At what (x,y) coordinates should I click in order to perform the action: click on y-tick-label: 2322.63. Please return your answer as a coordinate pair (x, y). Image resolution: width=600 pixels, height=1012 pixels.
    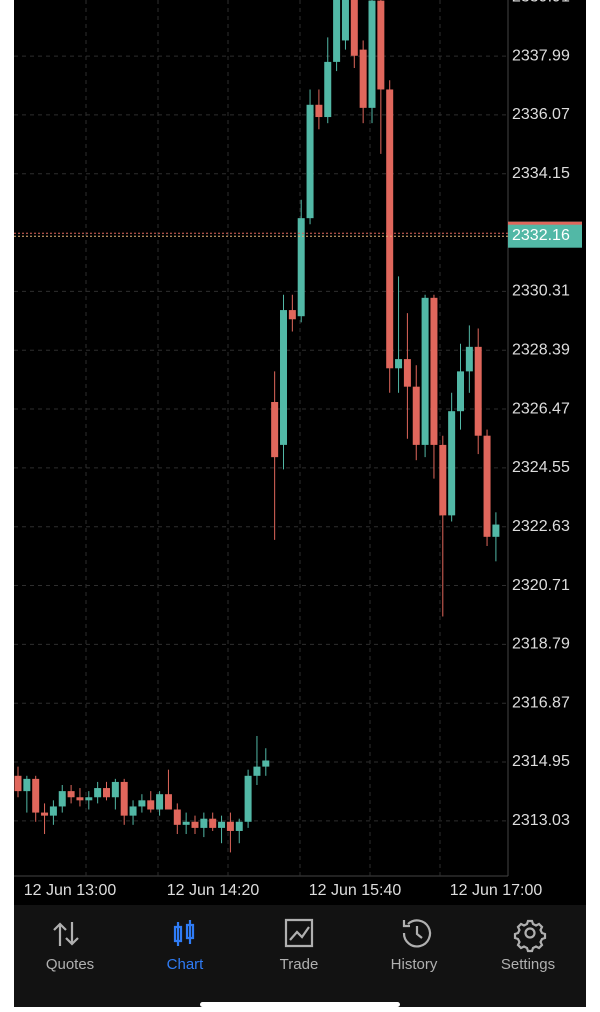
    Looking at the image, I should click on (541, 526).